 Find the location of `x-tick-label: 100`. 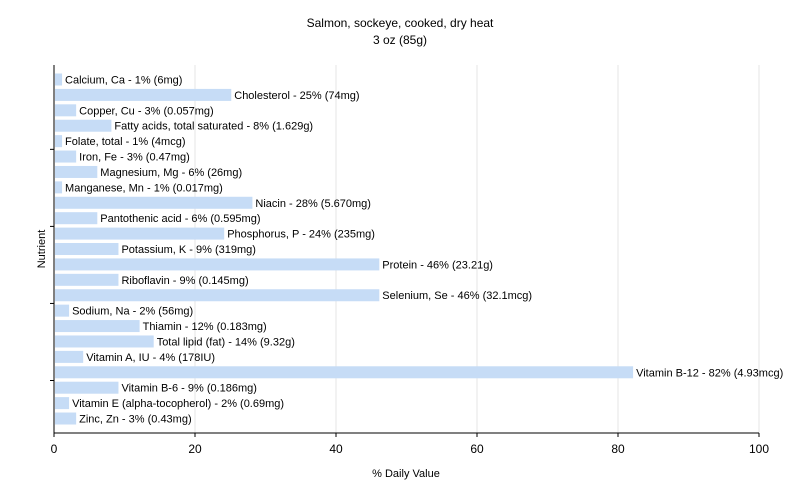

x-tick-label: 100 is located at coordinates (759, 449).